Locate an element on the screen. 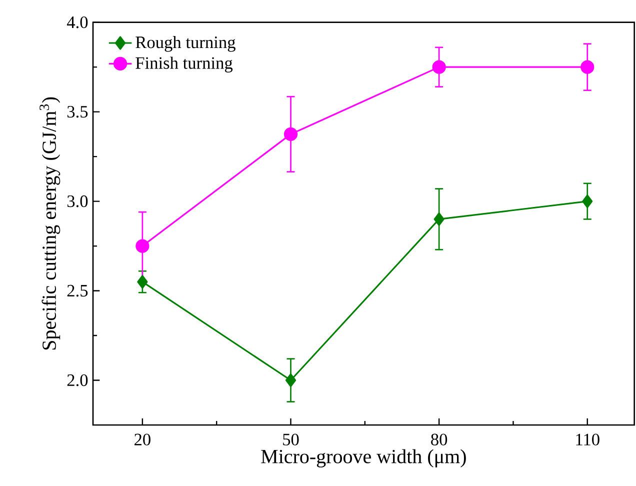  x-tick-label: 20 is located at coordinates (142, 440).